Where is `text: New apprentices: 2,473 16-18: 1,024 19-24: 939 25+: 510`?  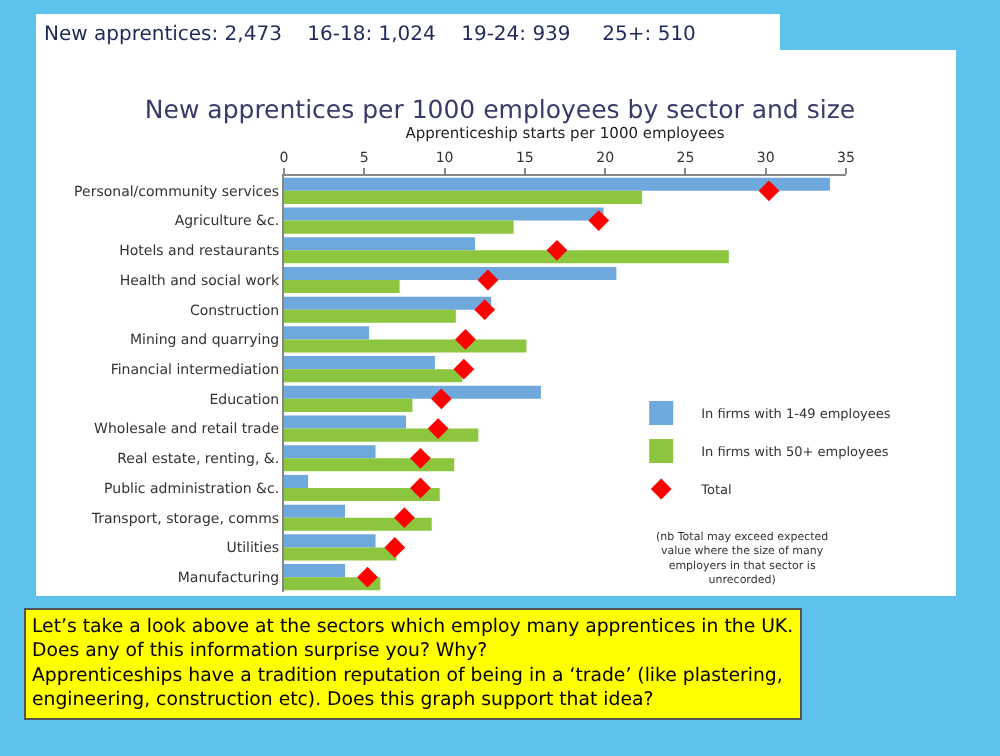
text: New apprentices: 2,473 16-18: 1,024 19-24: 939 25+: 510 is located at coordinates (370, 35).